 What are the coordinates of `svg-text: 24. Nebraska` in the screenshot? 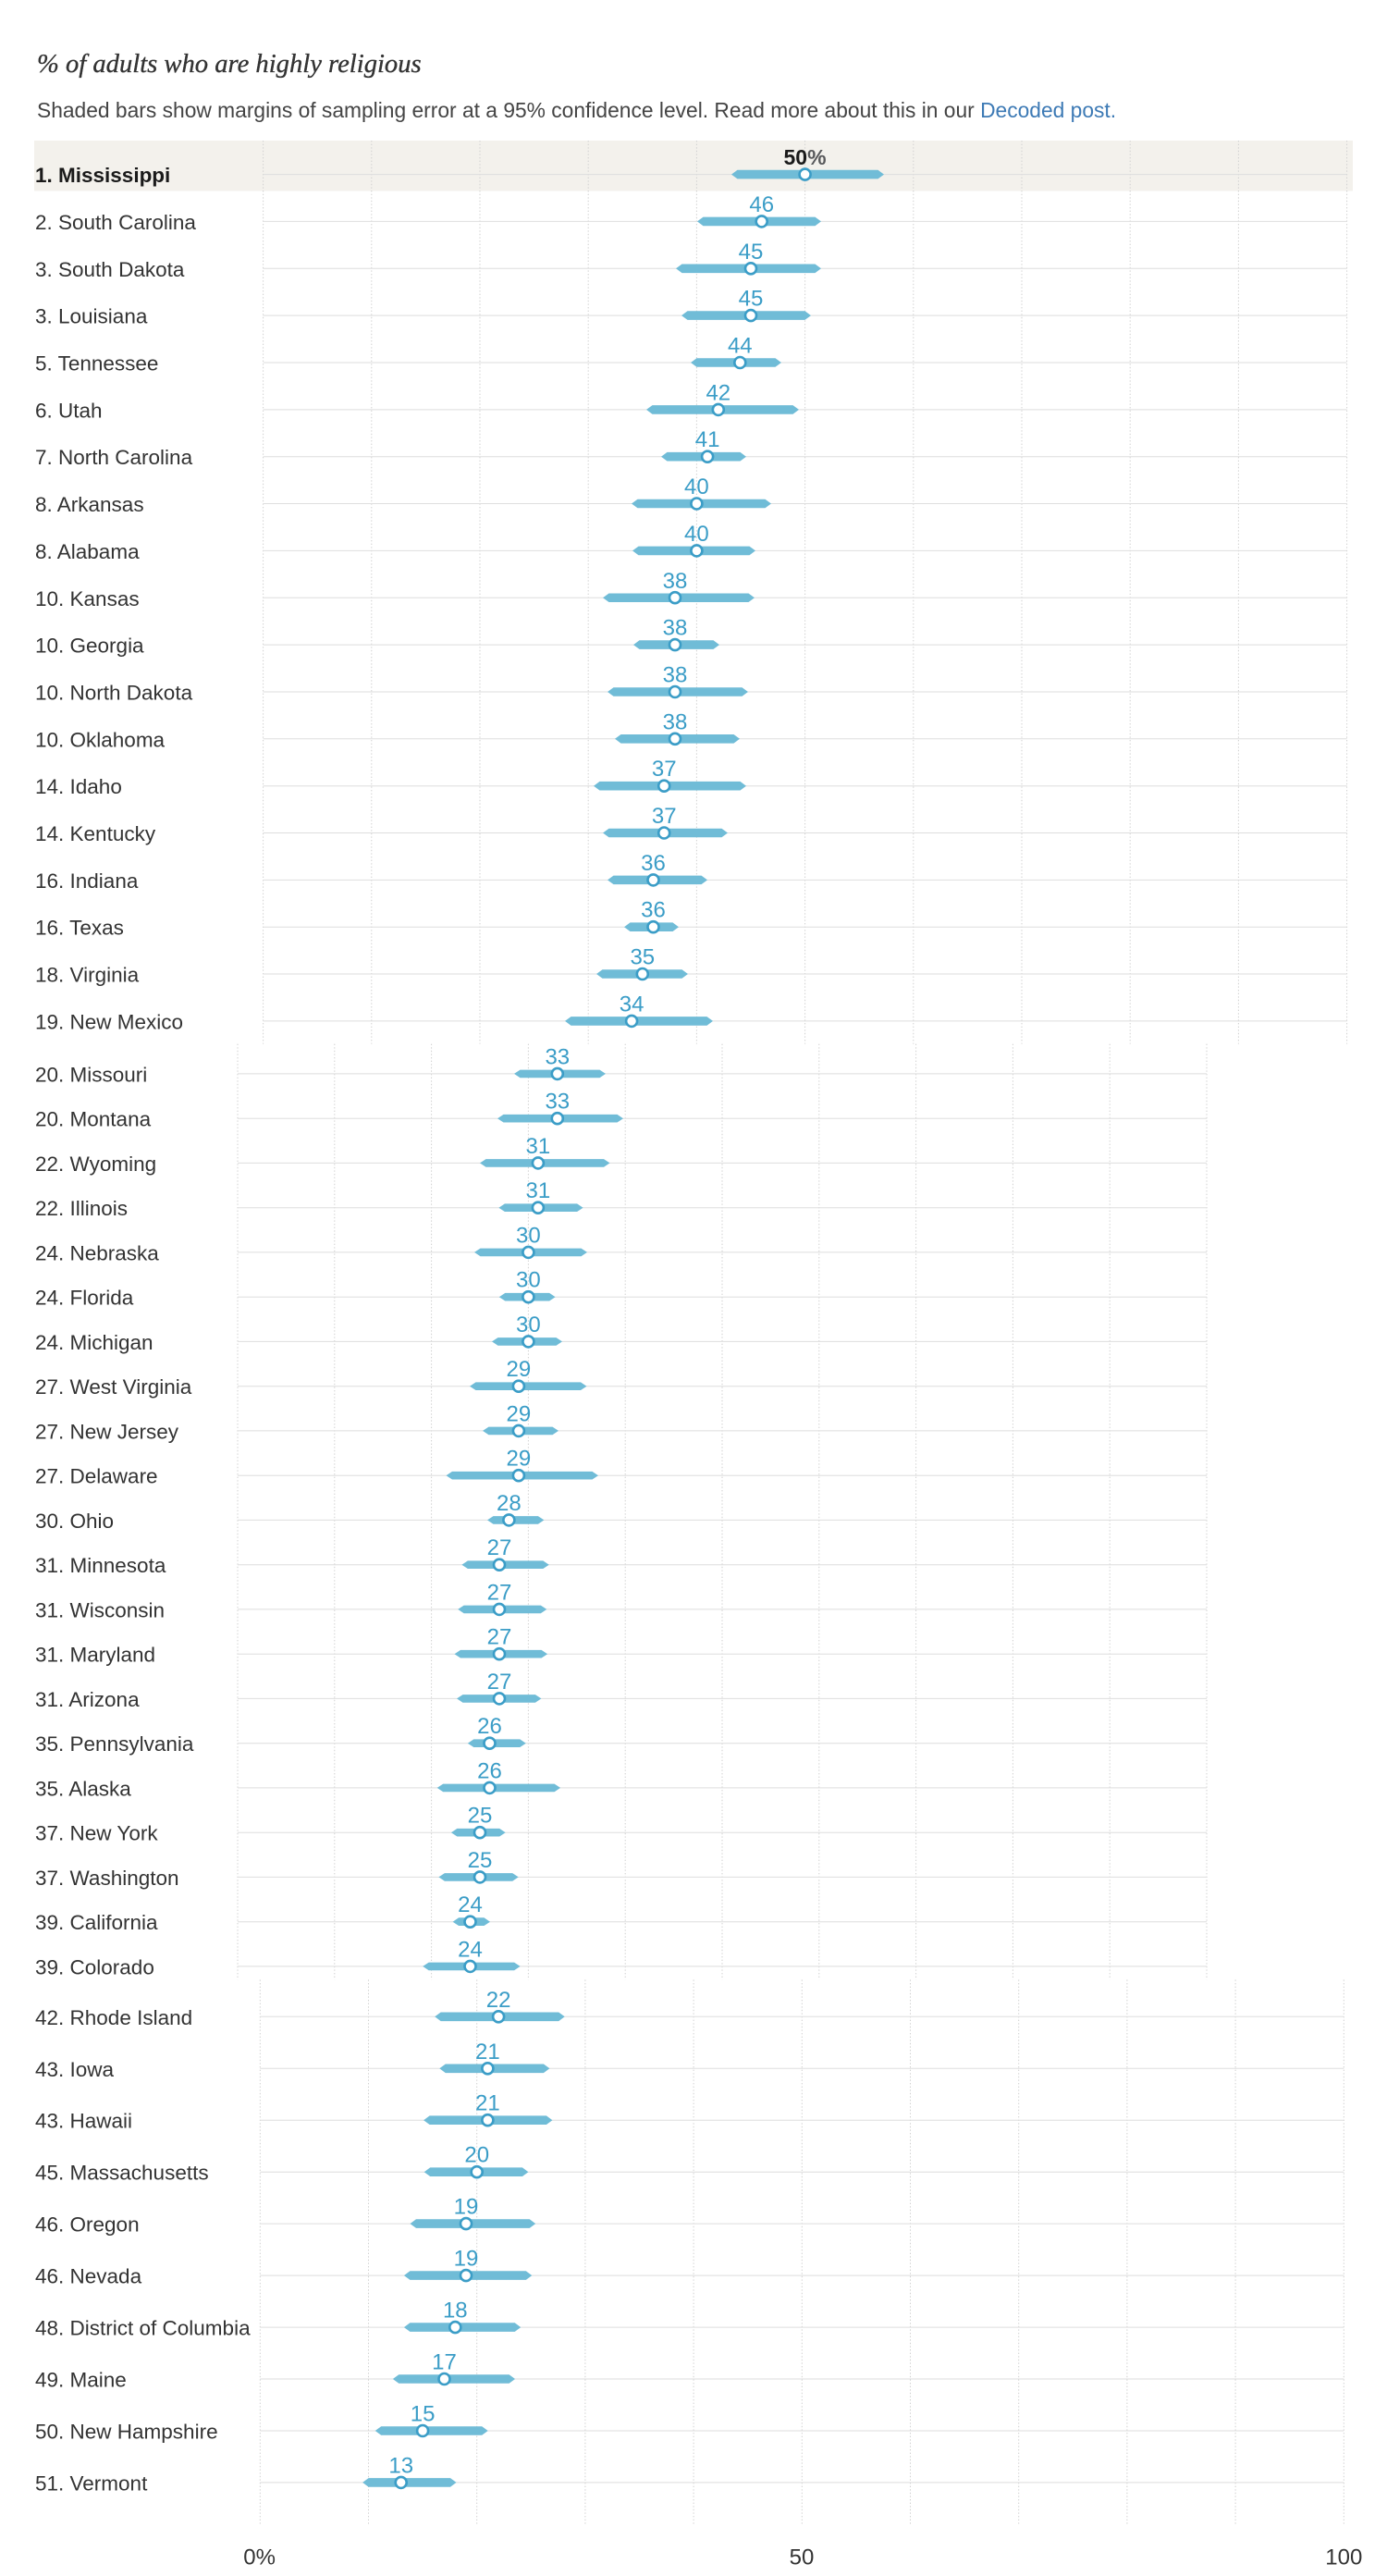 It's located at (97, 1252).